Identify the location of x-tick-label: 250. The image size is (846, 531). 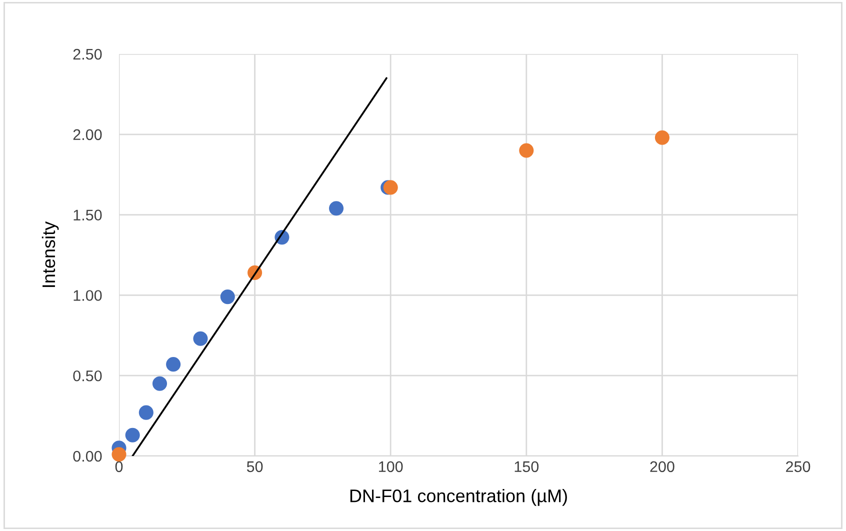
(798, 466).